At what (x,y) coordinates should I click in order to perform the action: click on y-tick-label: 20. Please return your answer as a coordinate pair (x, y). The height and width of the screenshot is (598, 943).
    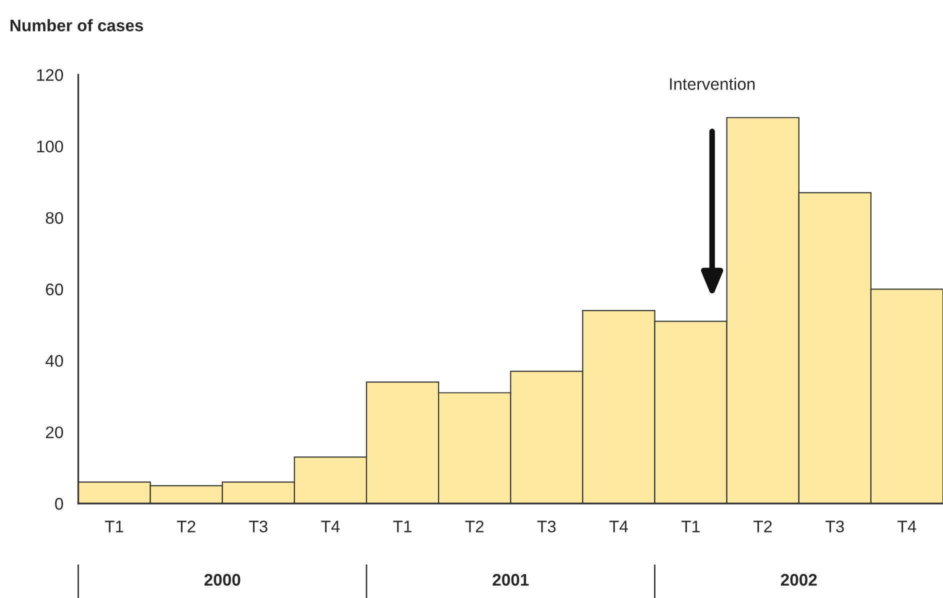
    Looking at the image, I should click on (55, 432).